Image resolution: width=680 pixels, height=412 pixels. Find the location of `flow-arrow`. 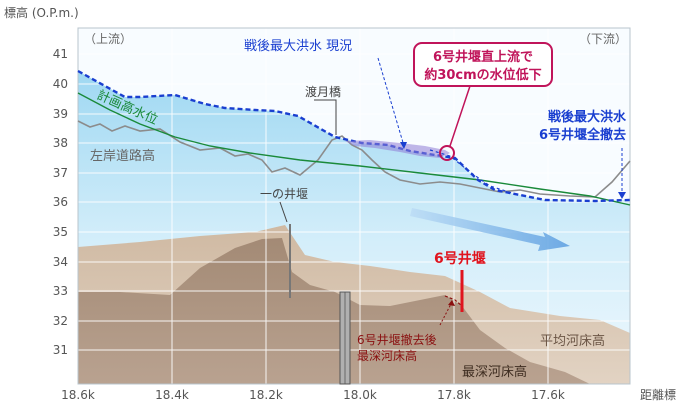

flow-arrow is located at coordinates (490, 229).